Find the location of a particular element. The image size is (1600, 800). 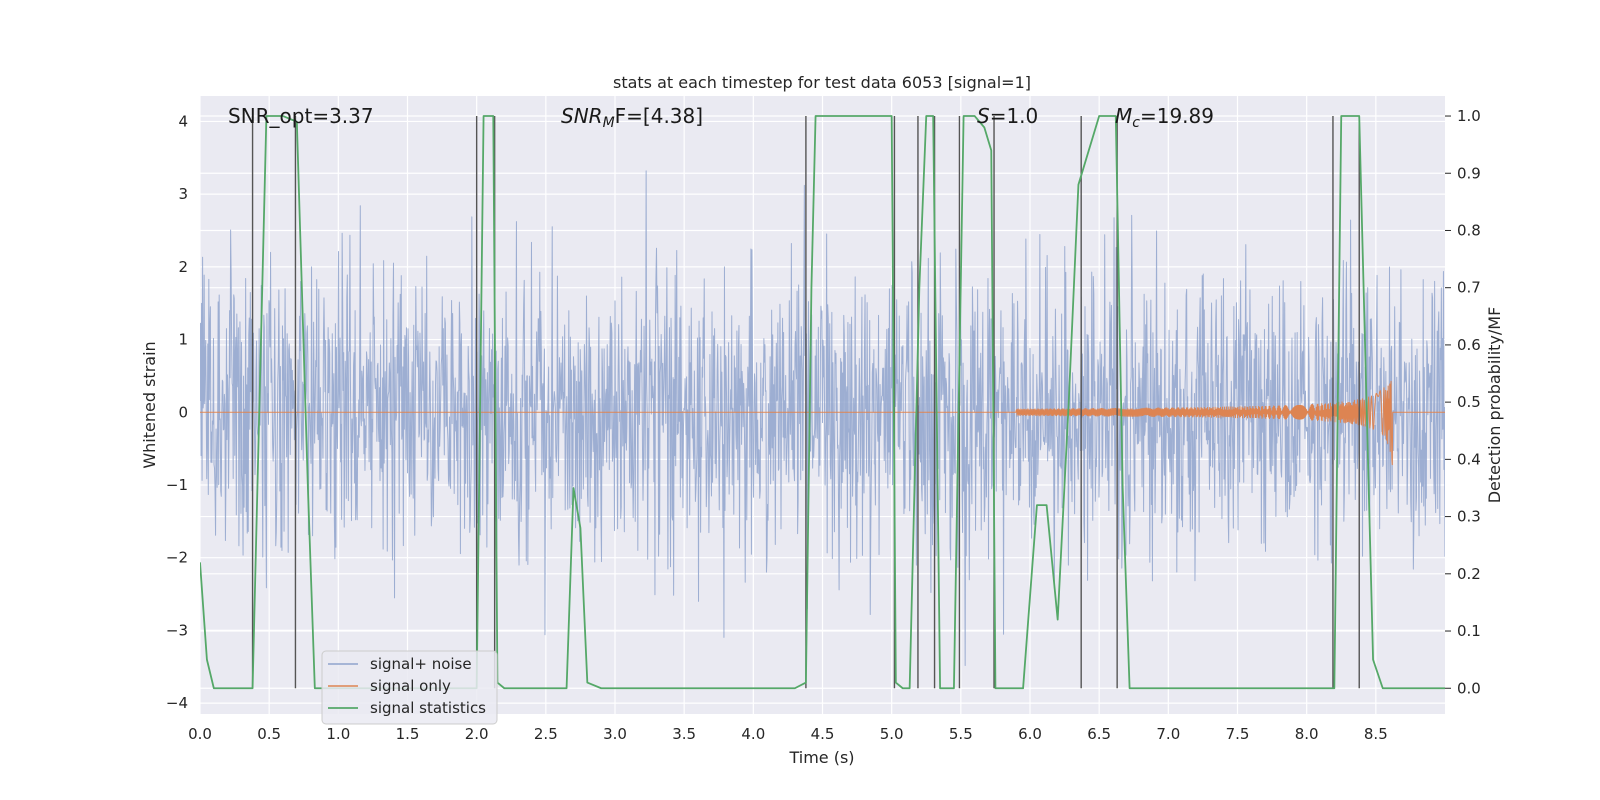

y-tick-label: 3 is located at coordinates (183, 194).